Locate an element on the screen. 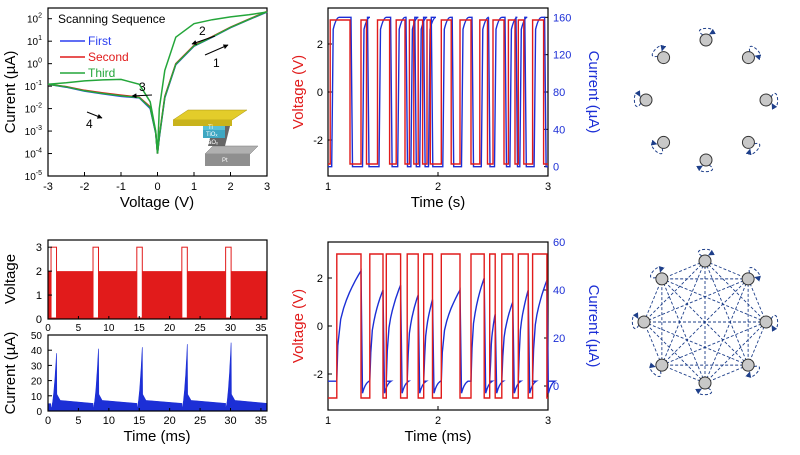  seq-bottom-x-tick-label: 2 is located at coordinates (438, 421).